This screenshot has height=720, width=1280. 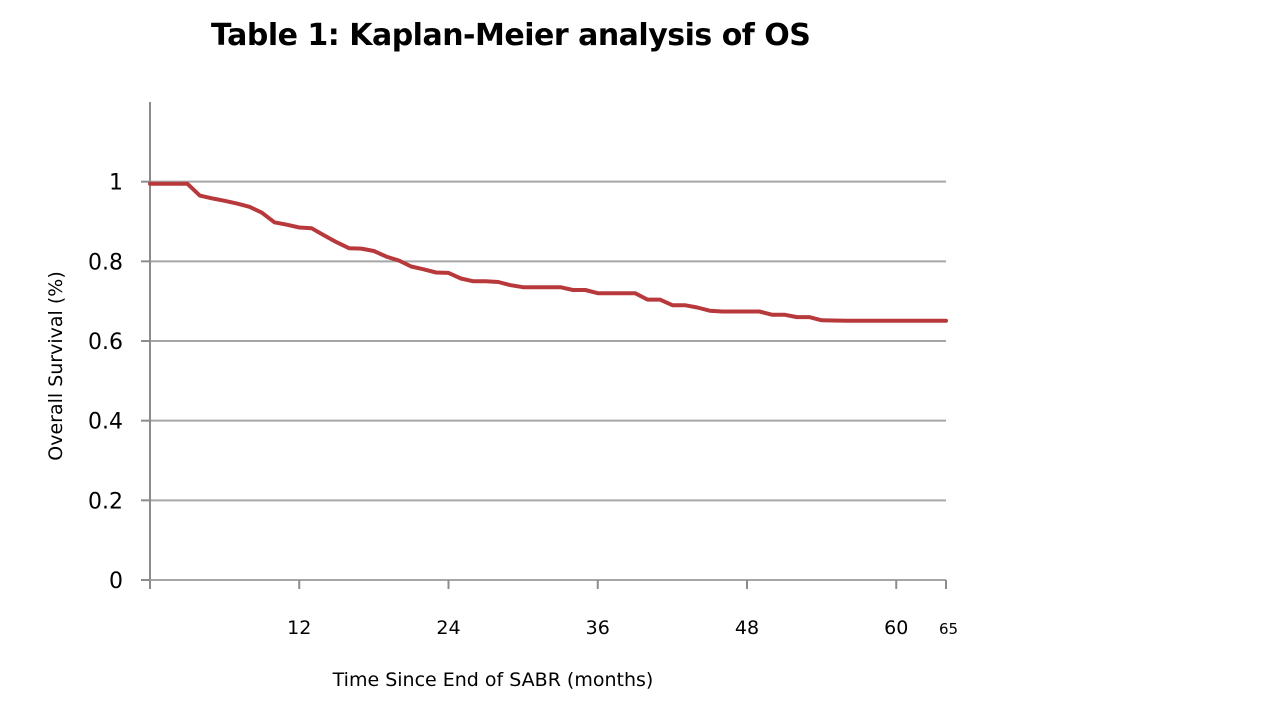 What do you see at coordinates (116, 581) in the screenshot?
I see `y-tick-label: 0` at bounding box center [116, 581].